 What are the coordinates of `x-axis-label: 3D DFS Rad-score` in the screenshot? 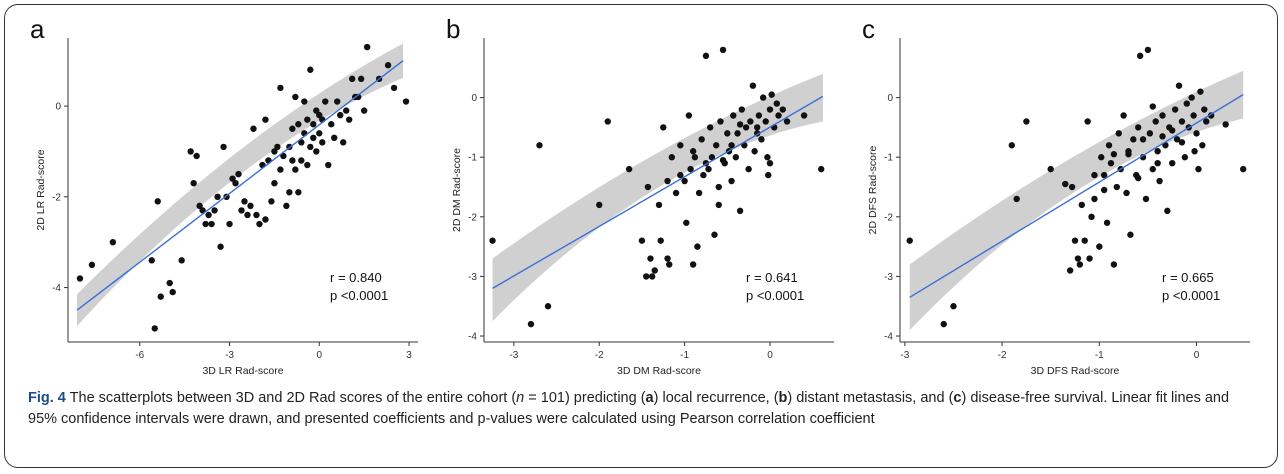 It's located at (1075, 371).